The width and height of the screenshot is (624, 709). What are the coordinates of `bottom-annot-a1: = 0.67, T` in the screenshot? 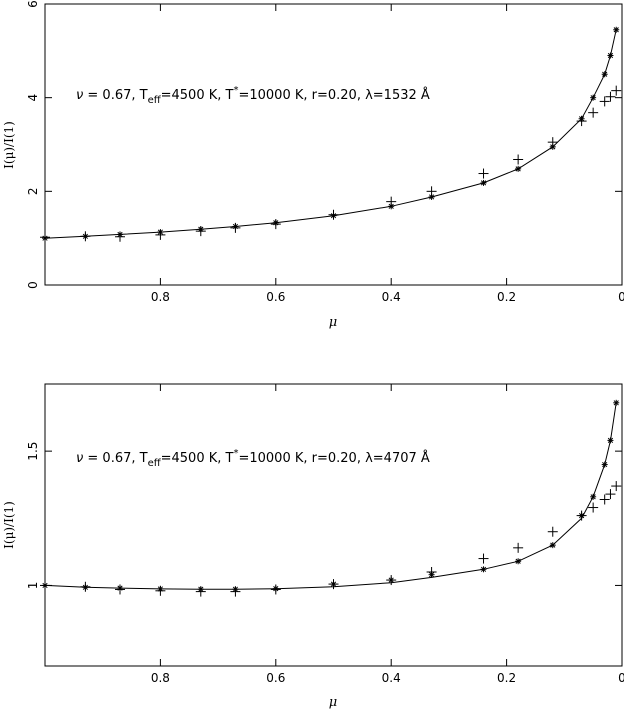 It's located at (115, 458).